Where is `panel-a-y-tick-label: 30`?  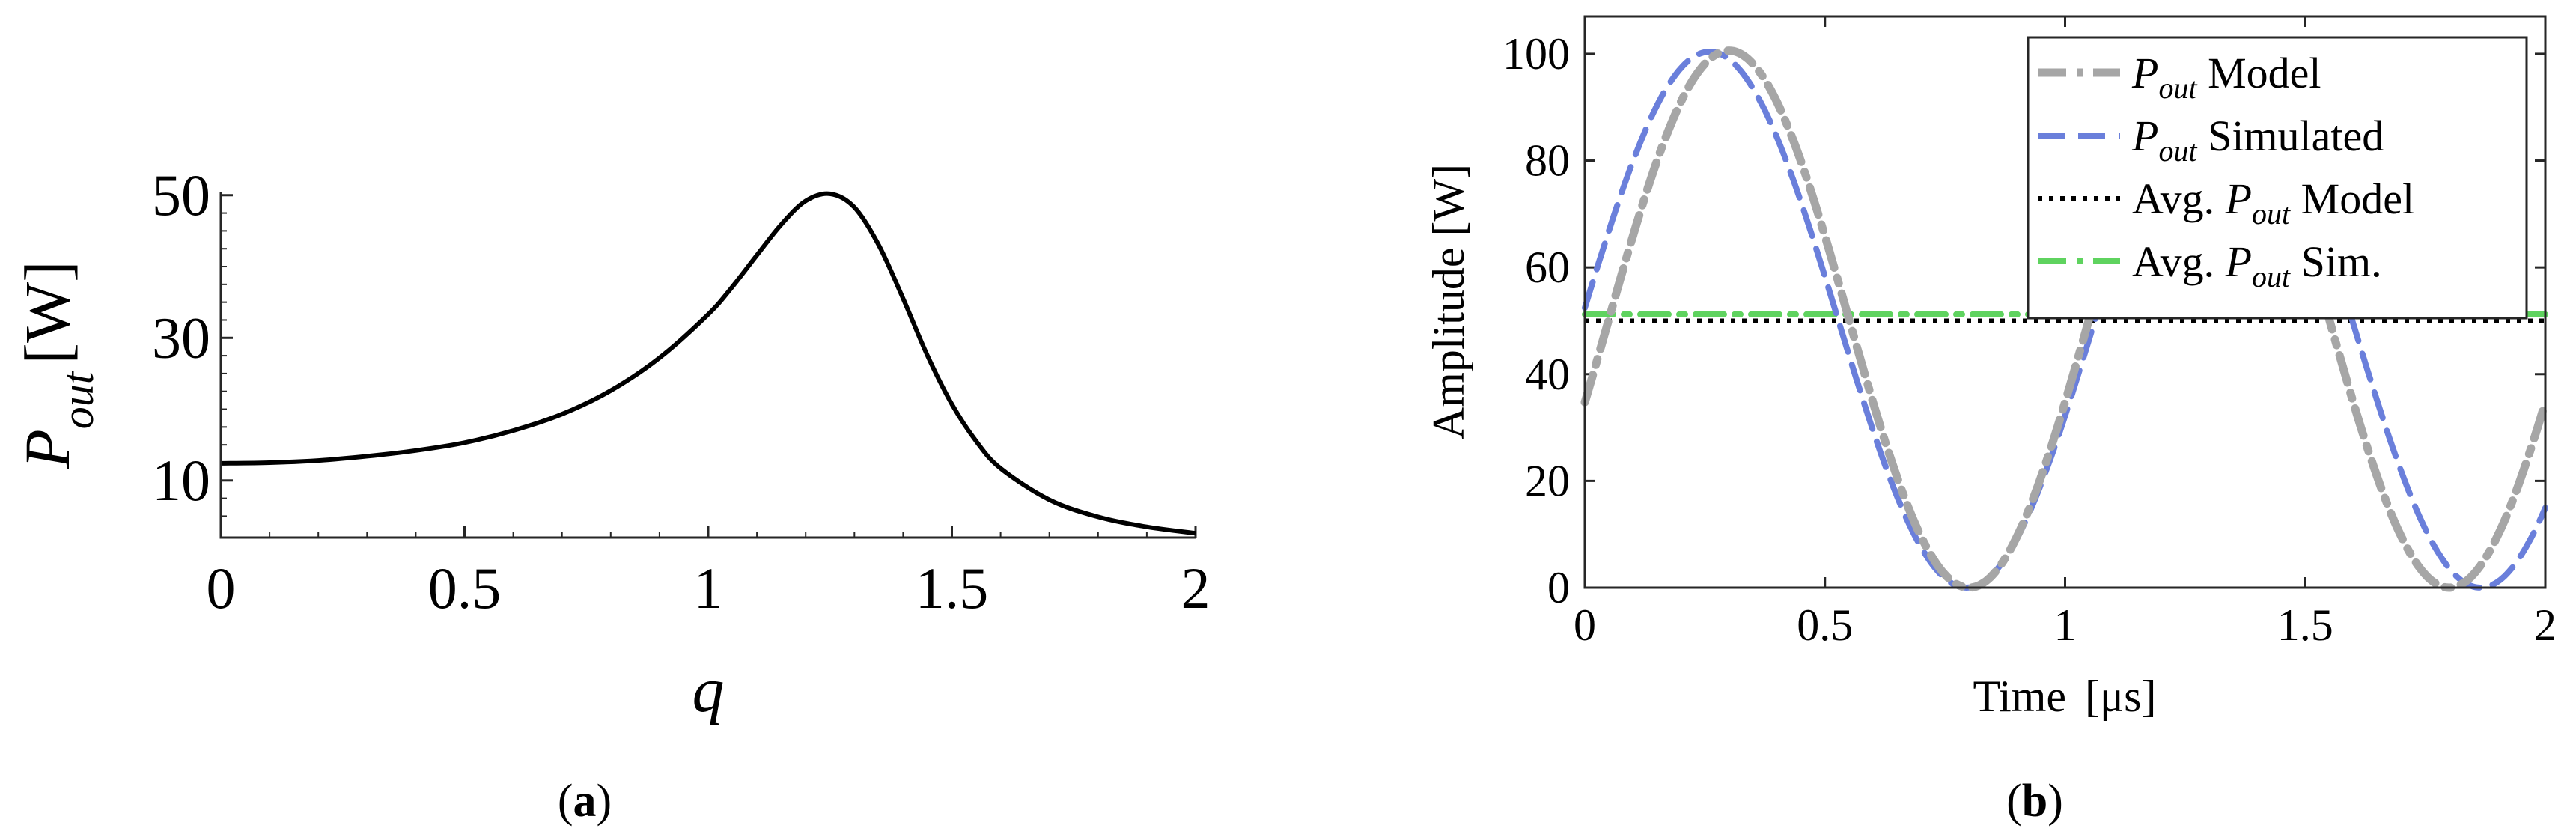
panel-a-y-tick-label: 30 is located at coordinates (181, 337).